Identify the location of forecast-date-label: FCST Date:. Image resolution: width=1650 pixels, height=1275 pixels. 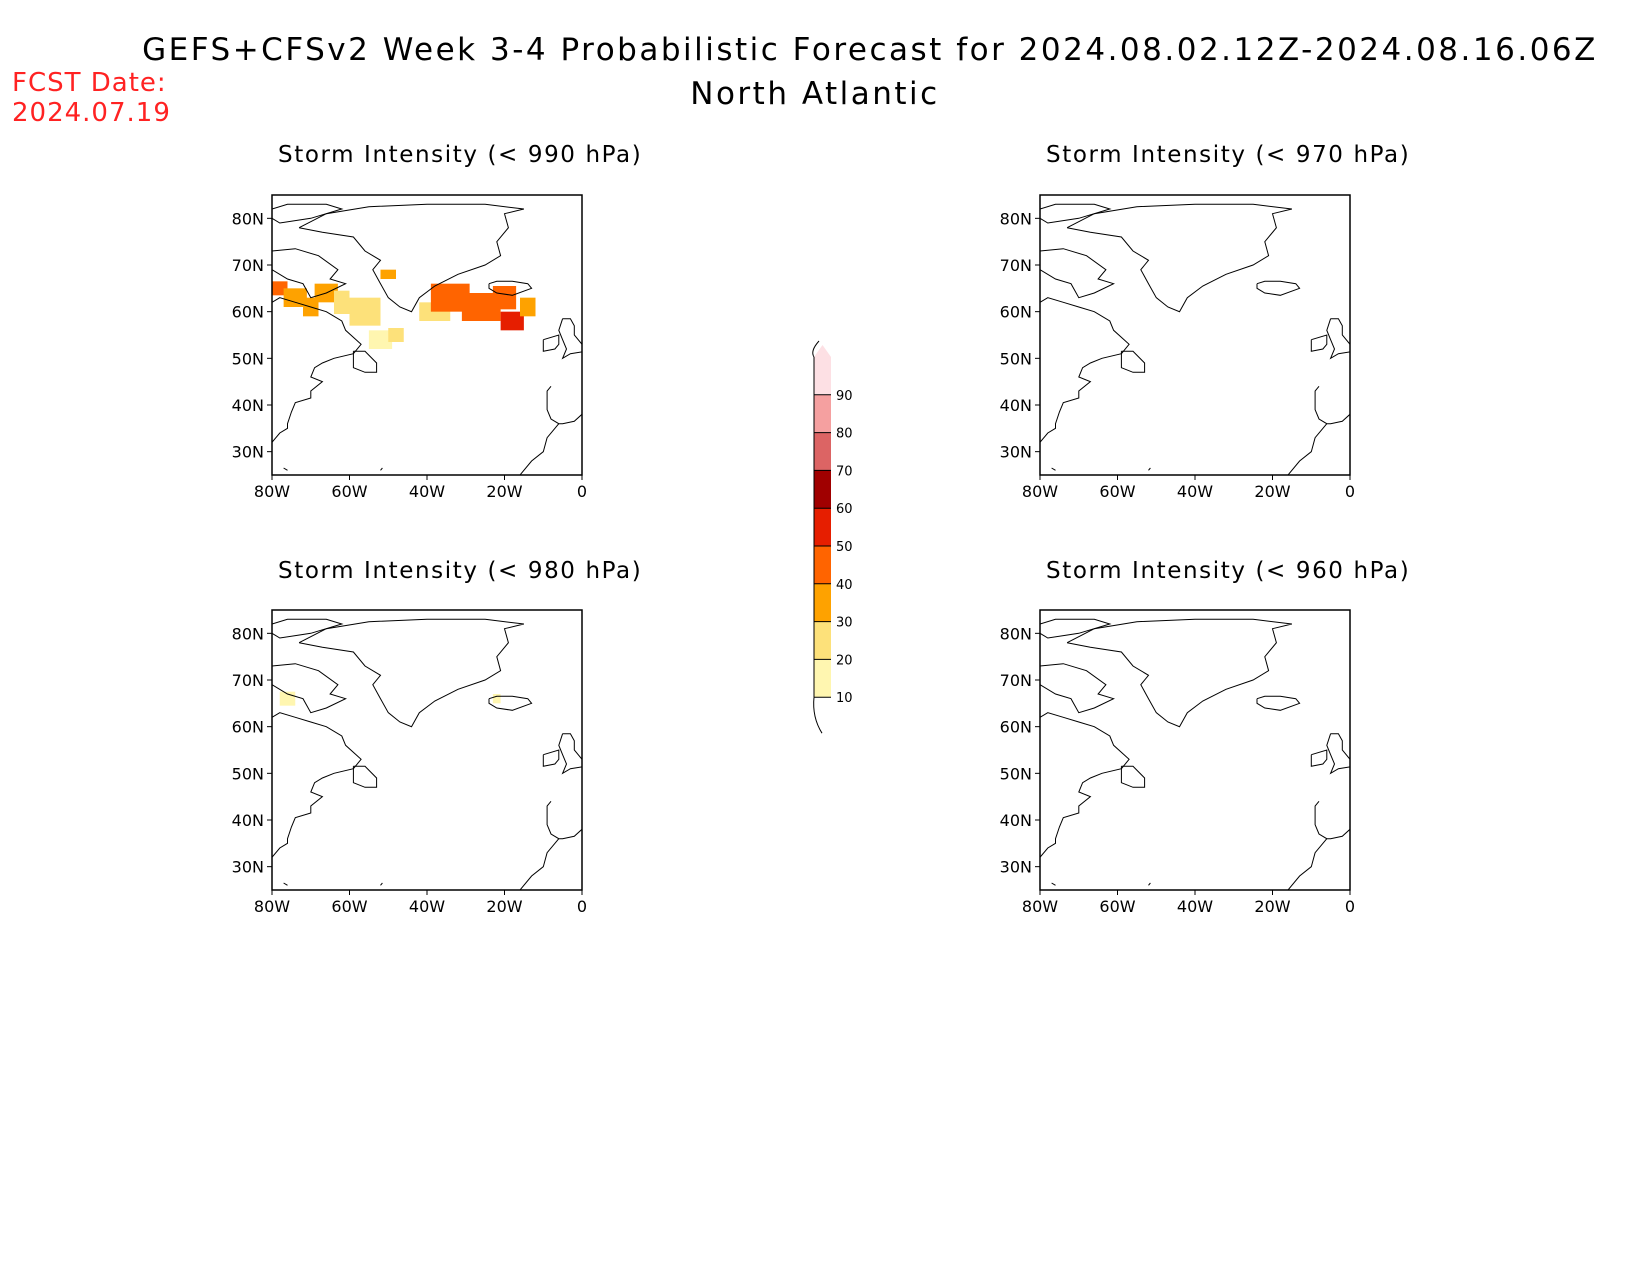
(89, 83).